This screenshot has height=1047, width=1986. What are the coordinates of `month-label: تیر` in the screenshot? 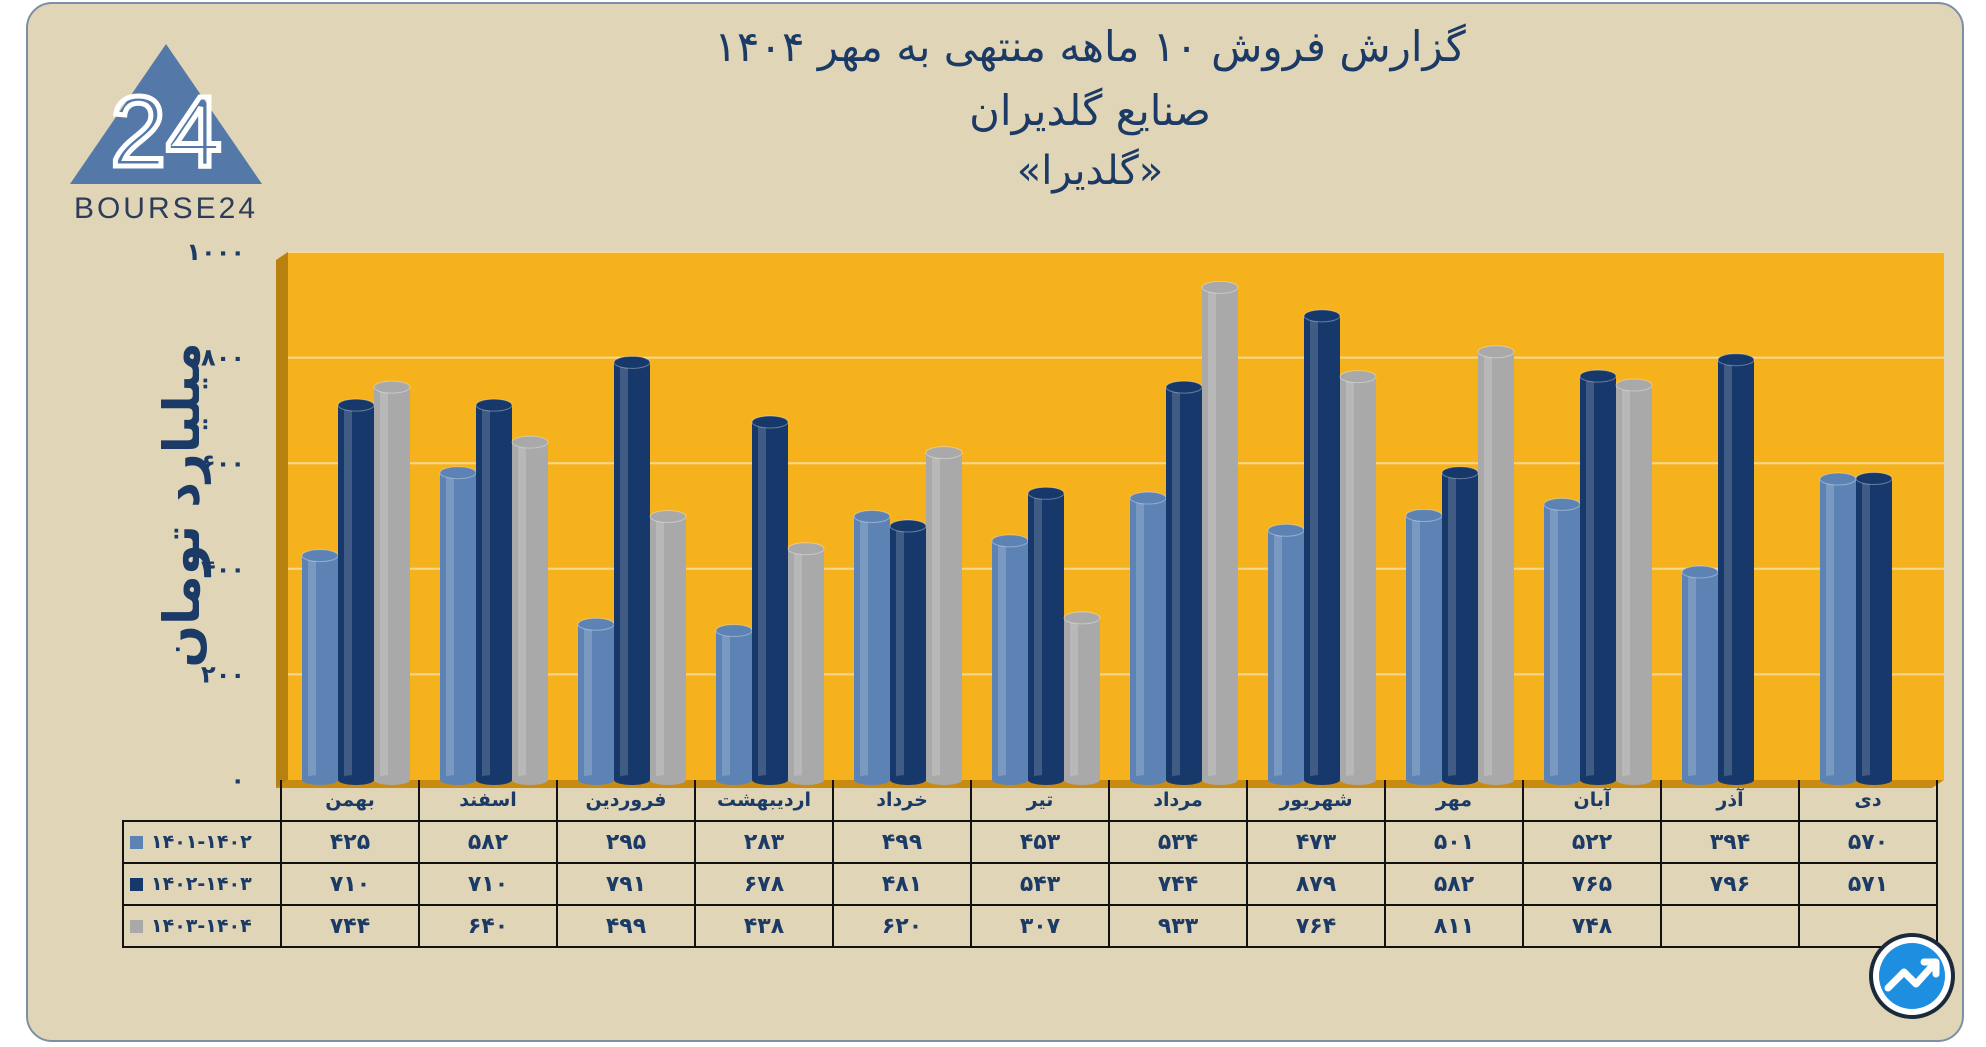 It's located at (1040, 801).